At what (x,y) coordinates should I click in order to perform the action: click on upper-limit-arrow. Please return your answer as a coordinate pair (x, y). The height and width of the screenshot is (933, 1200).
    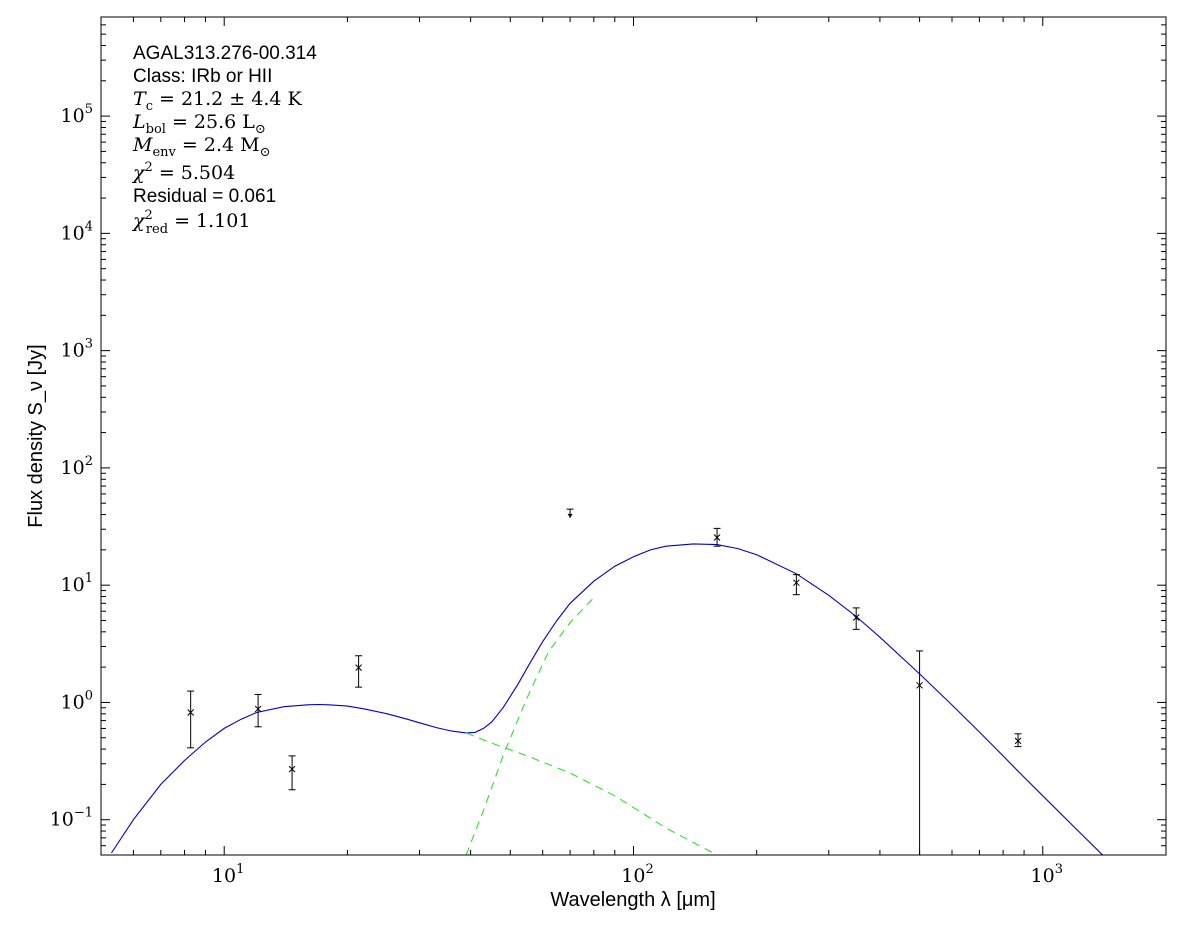
    Looking at the image, I should click on (570, 515).